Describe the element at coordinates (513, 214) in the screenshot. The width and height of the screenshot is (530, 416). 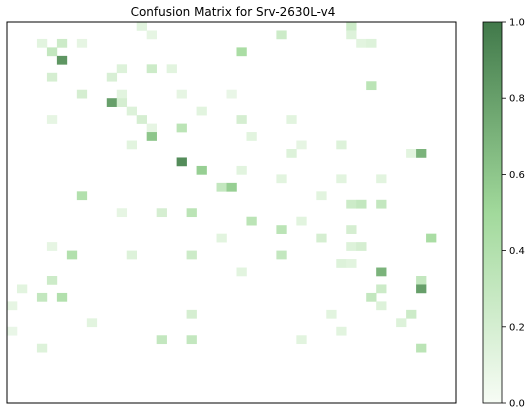
I see `colorbar-ticks: 0.0 0.2 0.4 0.6 0.8 1.0` at that location.